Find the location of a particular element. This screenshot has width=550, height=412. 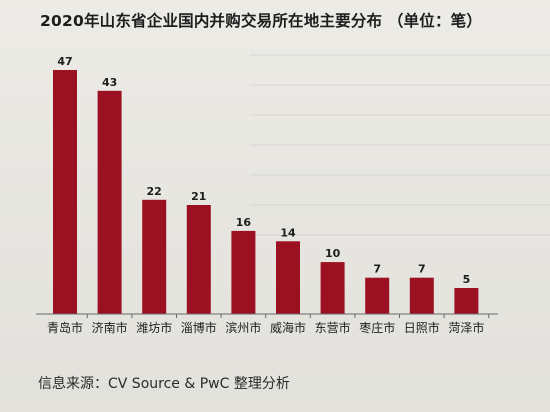

category-label-0: 青岛市 is located at coordinates (65, 327).